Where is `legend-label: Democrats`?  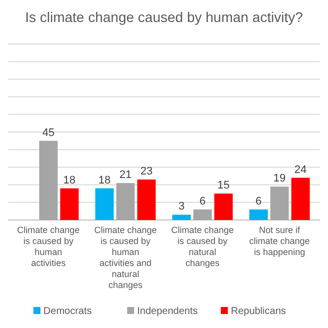 legend-label: Democrats is located at coordinates (67, 311).